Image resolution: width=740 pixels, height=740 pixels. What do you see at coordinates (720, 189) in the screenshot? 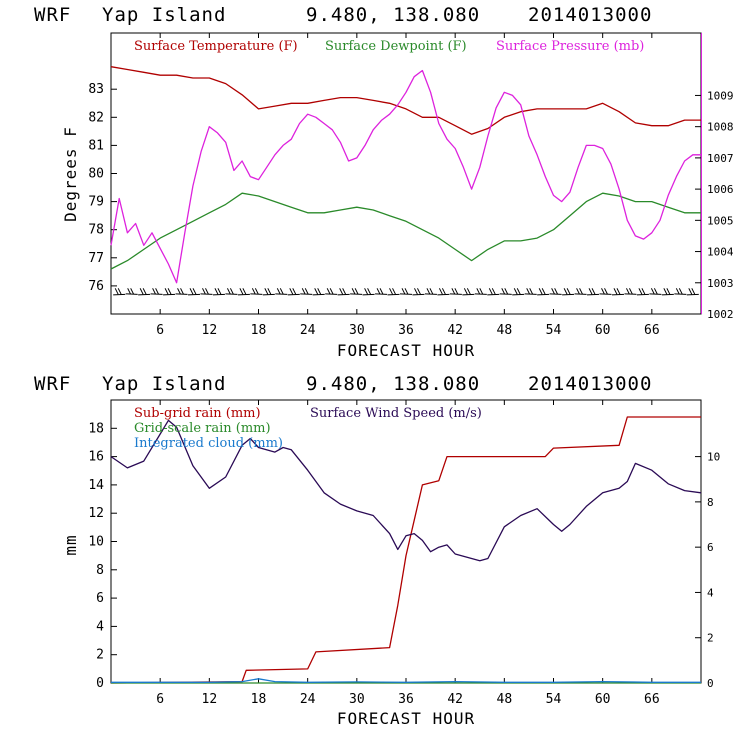
I see `y2-tick-label: 1006` at bounding box center [720, 189].